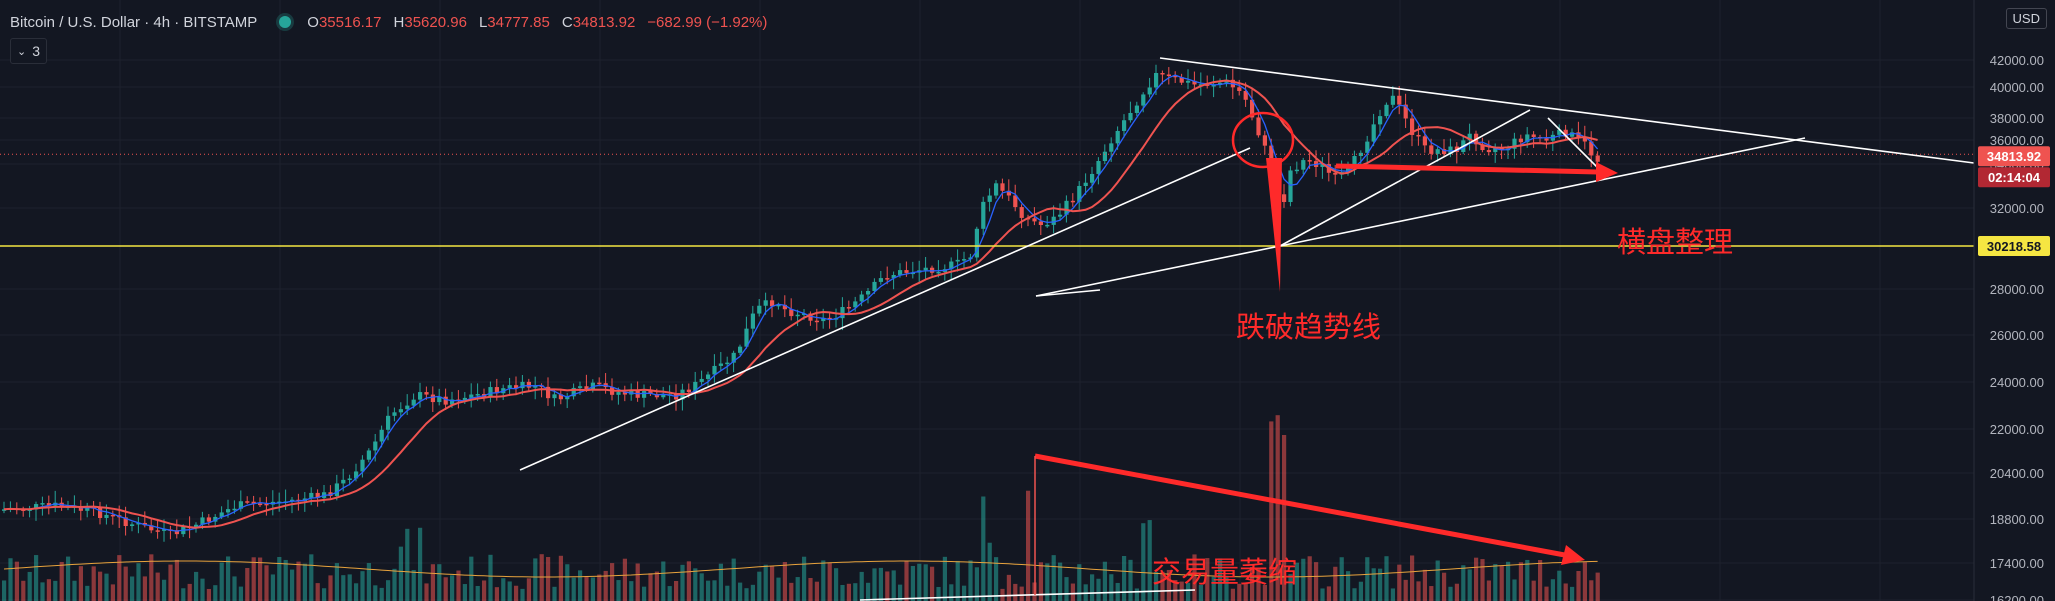 The height and width of the screenshot is (601, 2055). I want to click on support-price-badge-bg, so click(2014, 246).